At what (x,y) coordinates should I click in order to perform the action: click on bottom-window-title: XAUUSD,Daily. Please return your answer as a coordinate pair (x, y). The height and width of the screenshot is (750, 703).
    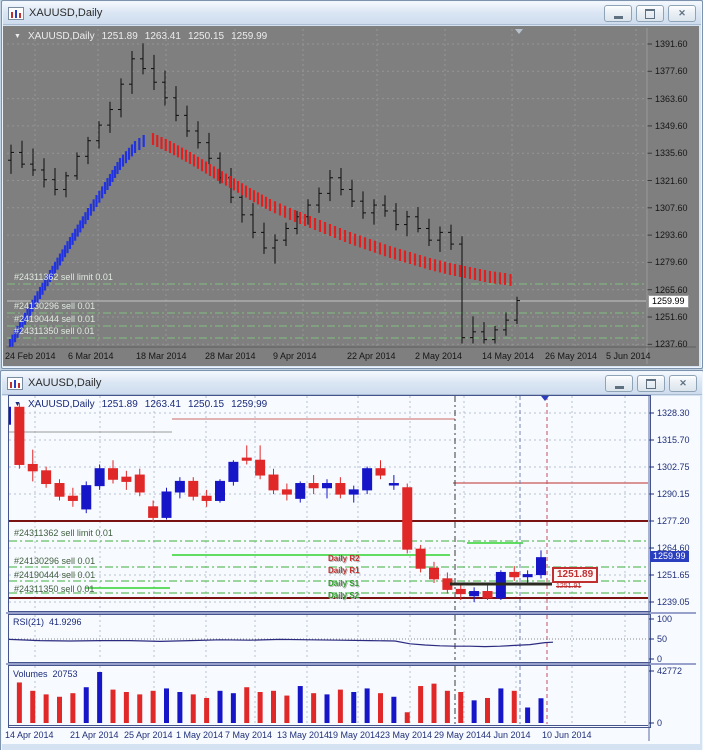
    Looking at the image, I should click on (65, 383).